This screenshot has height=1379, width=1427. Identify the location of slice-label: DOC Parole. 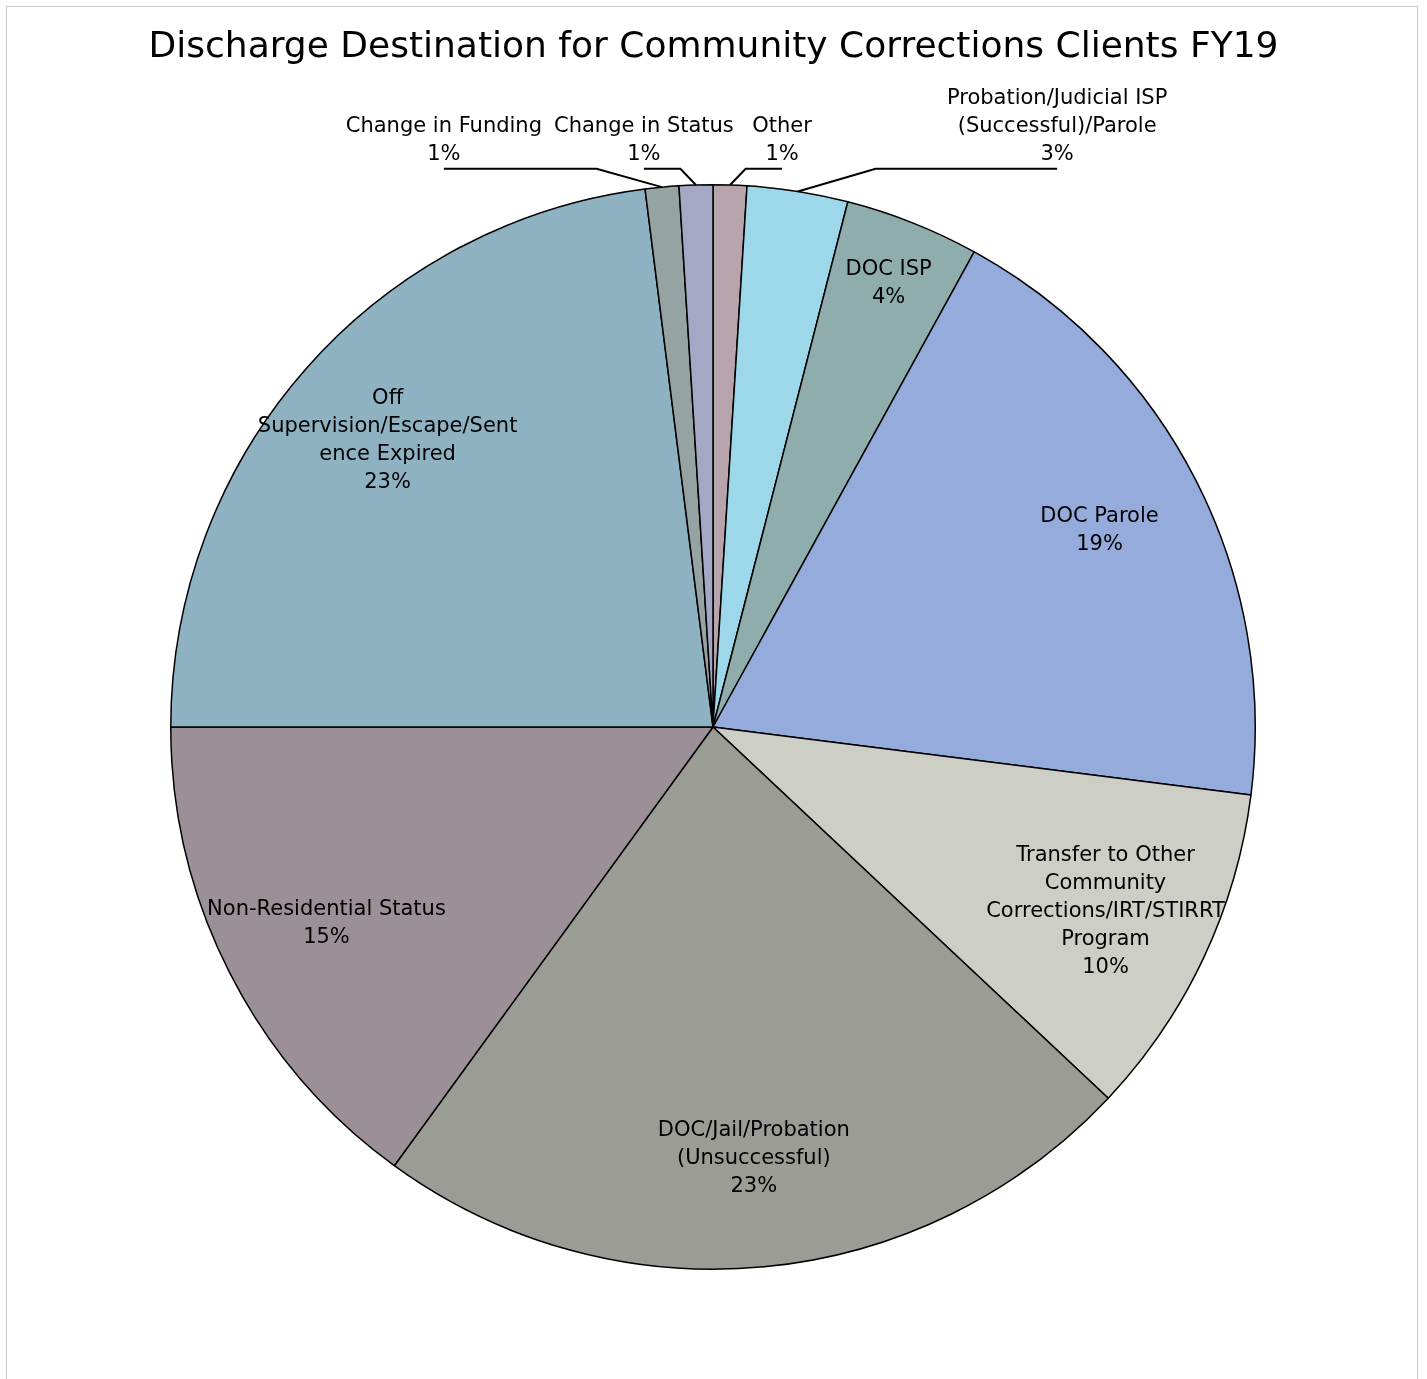
(1099, 514).